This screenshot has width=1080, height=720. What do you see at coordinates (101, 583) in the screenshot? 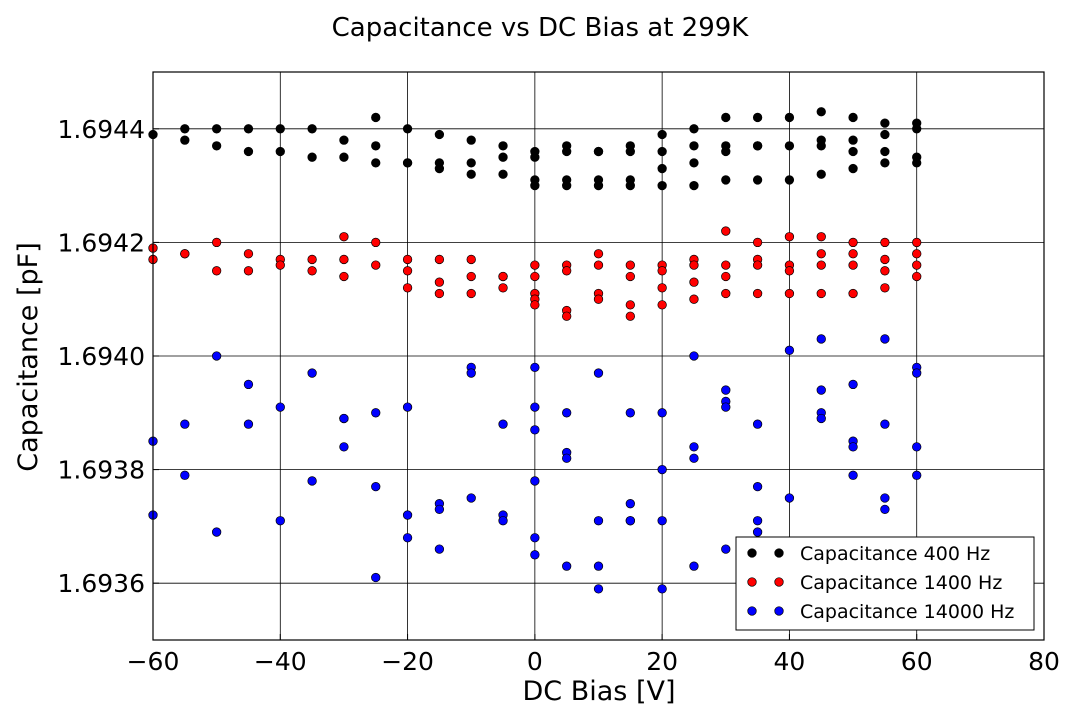
I see `y-tick-label: 1.6936` at bounding box center [101, 583].